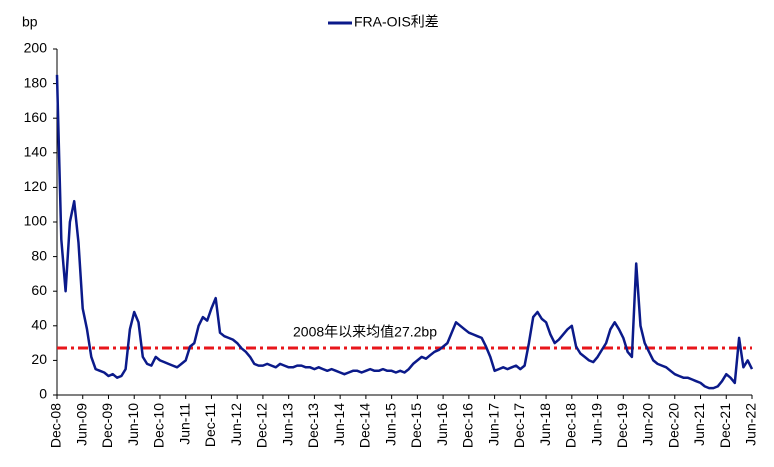 The image size is (774, 467). Describe the element at coordinates (36, 48) in the screenshot. I see `y-tick-label: 200` at that location.